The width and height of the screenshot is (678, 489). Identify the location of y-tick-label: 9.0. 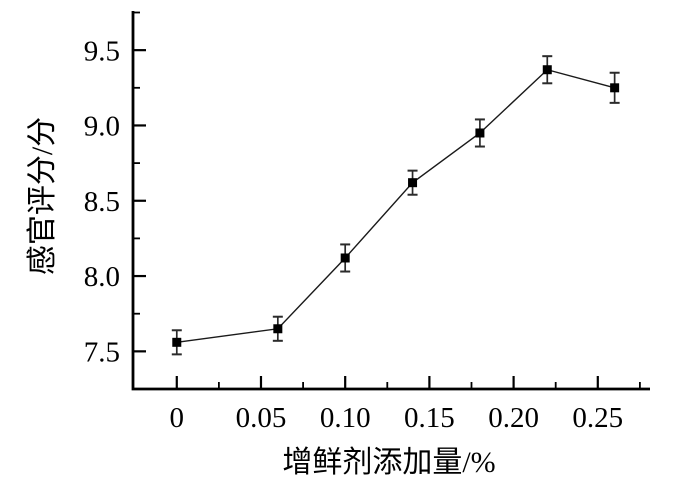
(102, 127).